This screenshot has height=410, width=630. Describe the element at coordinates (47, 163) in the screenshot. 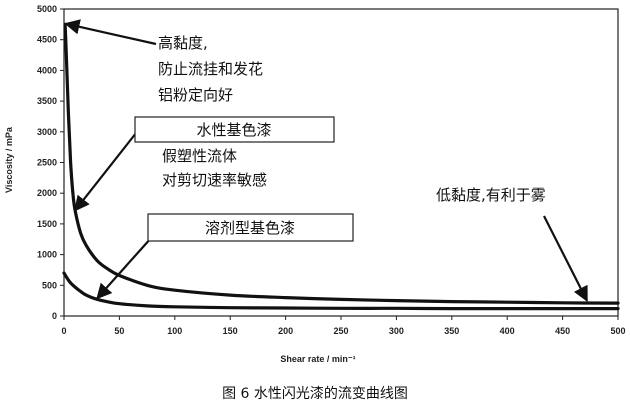

I see `y-tick-label-5: 2500` at that location.